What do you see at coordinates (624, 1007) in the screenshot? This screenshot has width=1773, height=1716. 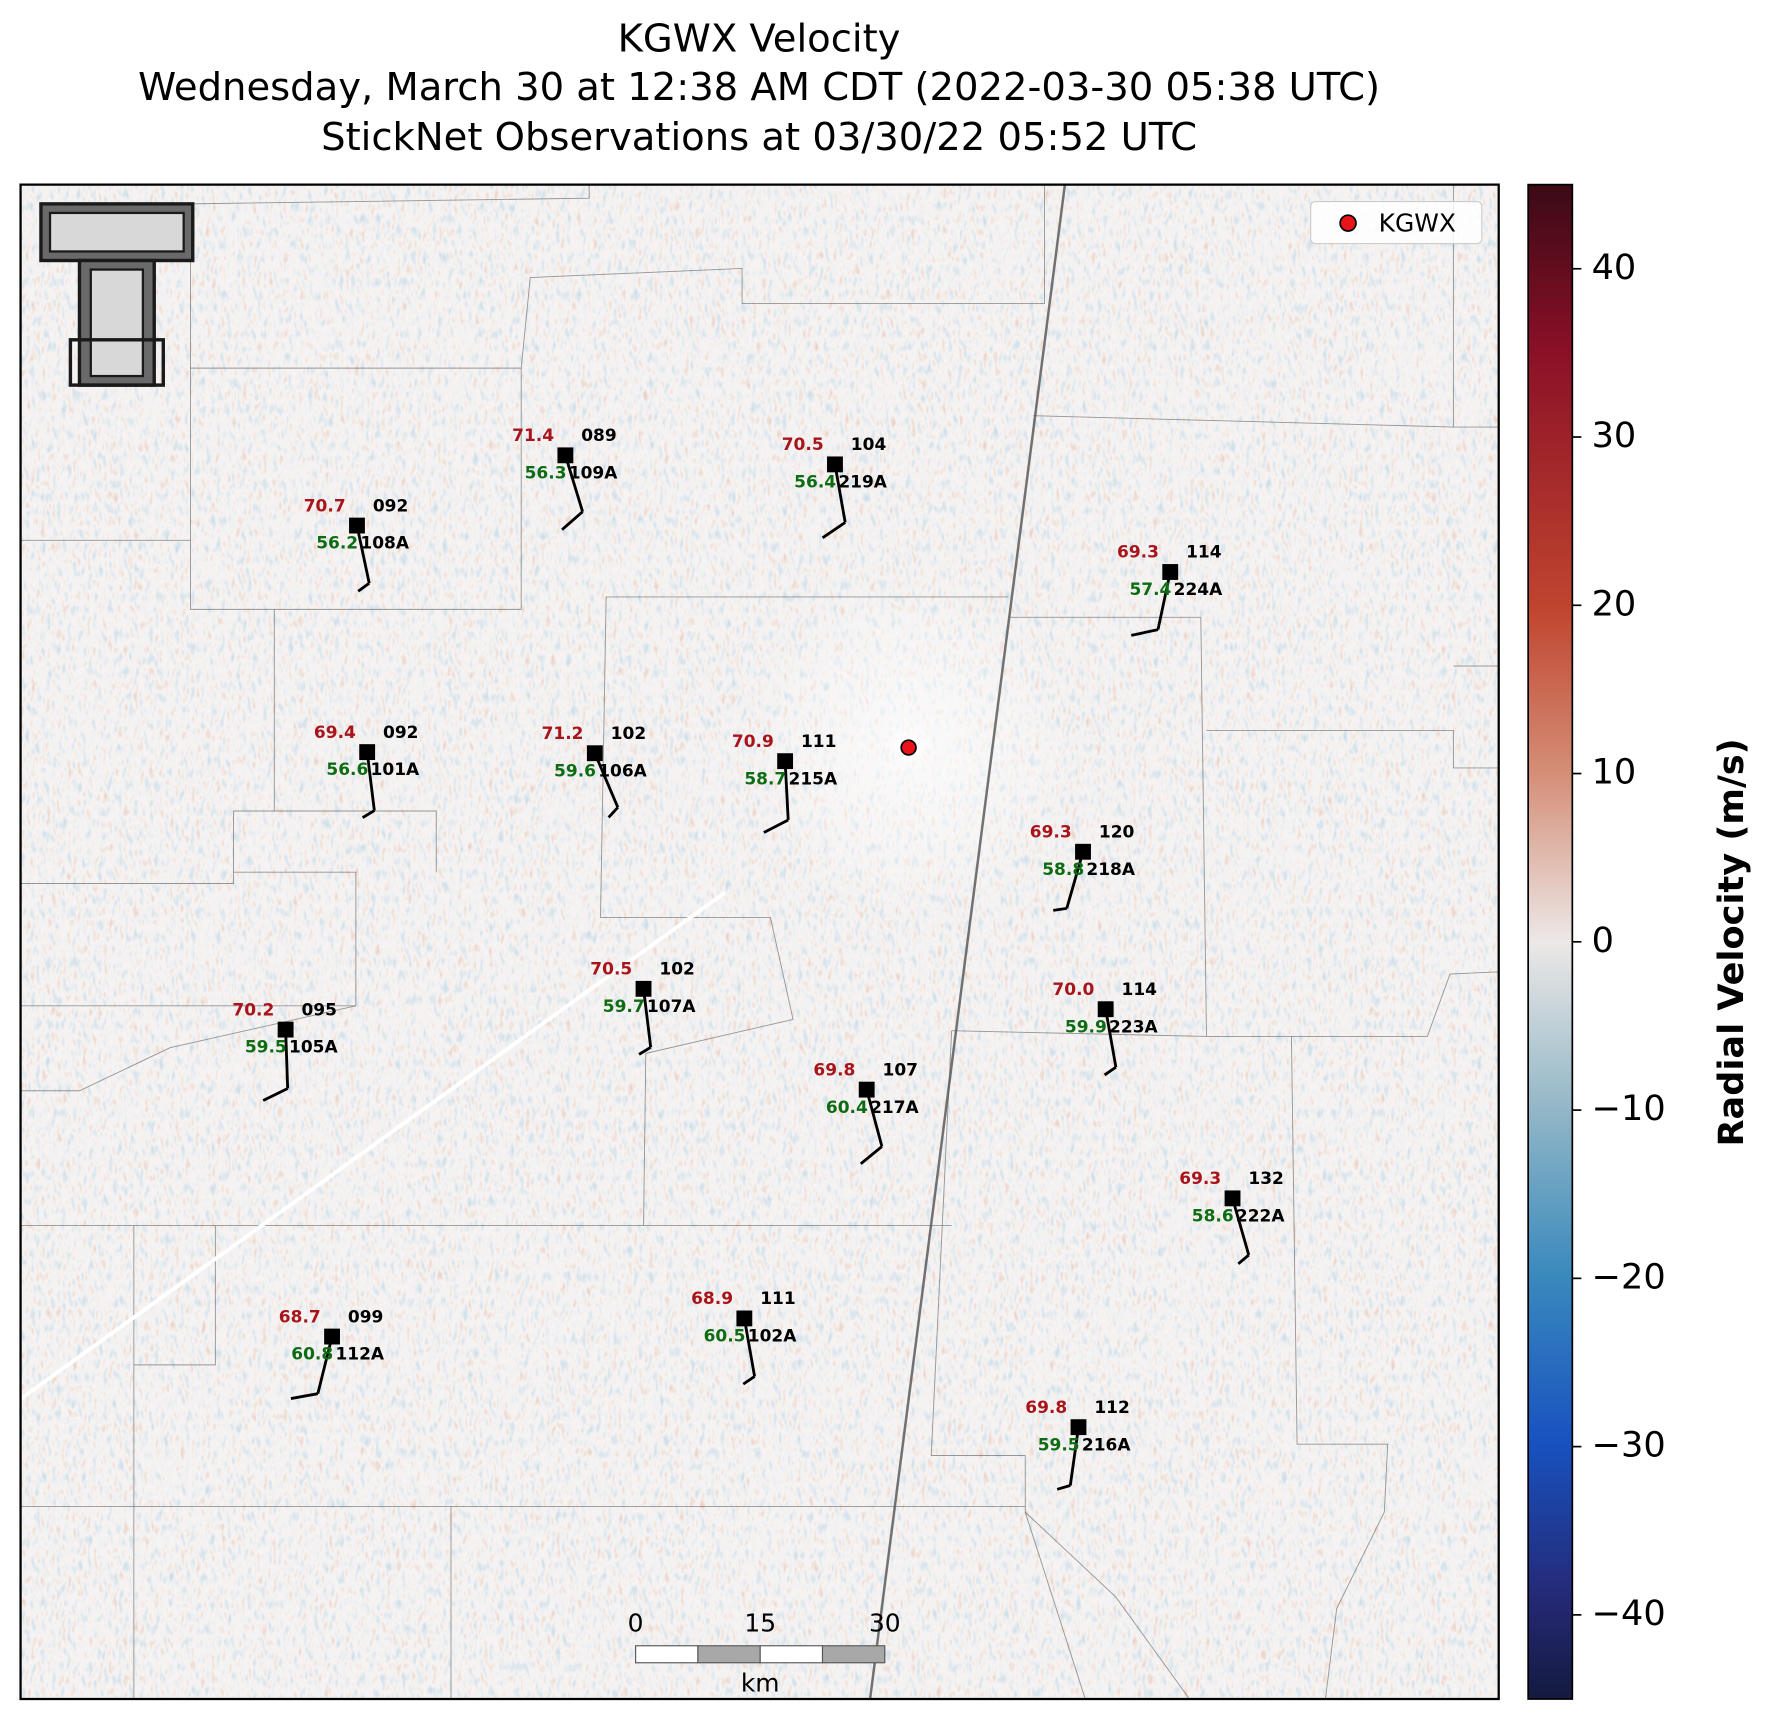 I see `dewpoint: 59.7` at bounding box center [624, 1007].